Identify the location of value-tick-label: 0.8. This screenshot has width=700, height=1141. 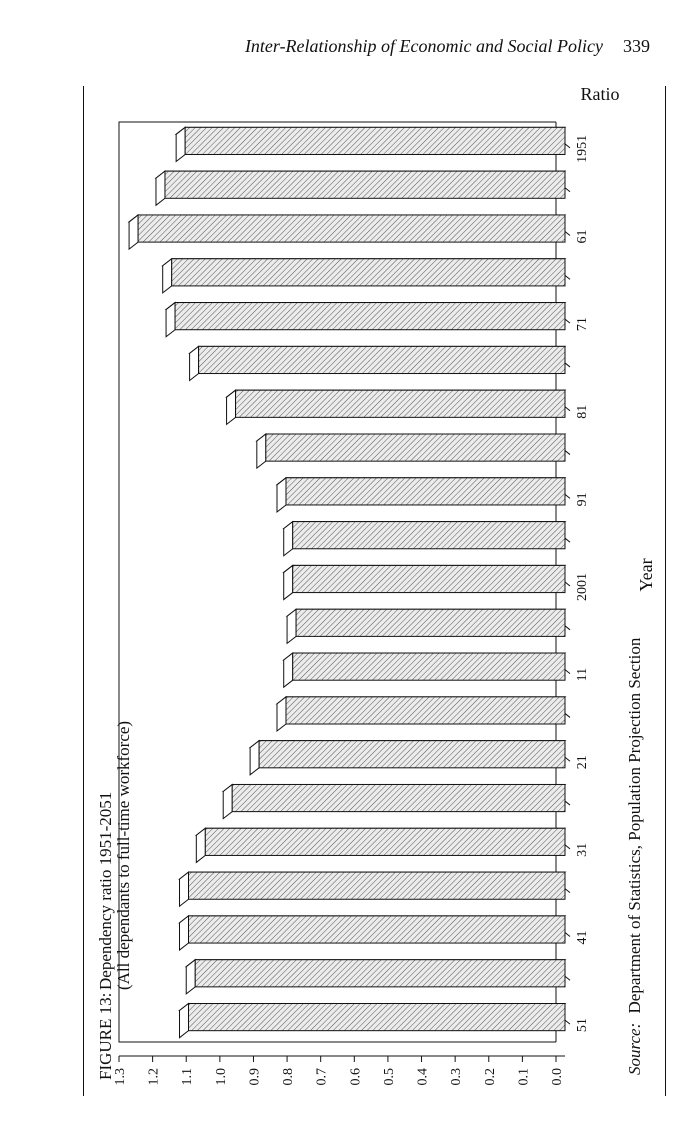
(288, 1077).